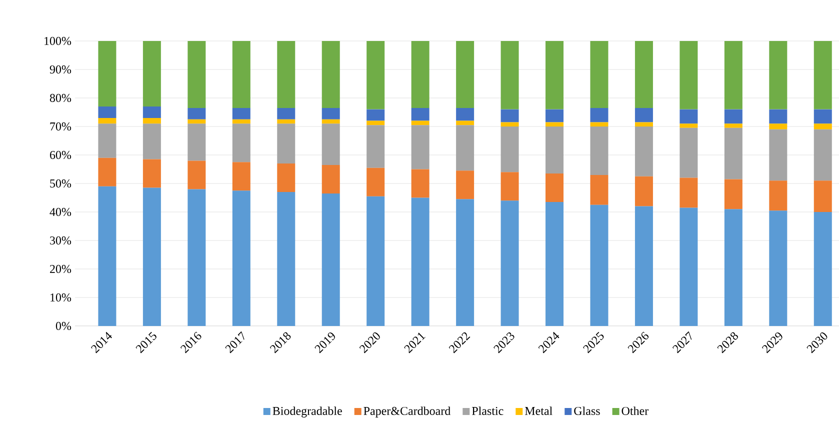 The image size is (839, 443). What do you see at coordinates (61, 297) in the screenshot?
I see `y-tick-label: 10%` at bounding box center [61, 297].